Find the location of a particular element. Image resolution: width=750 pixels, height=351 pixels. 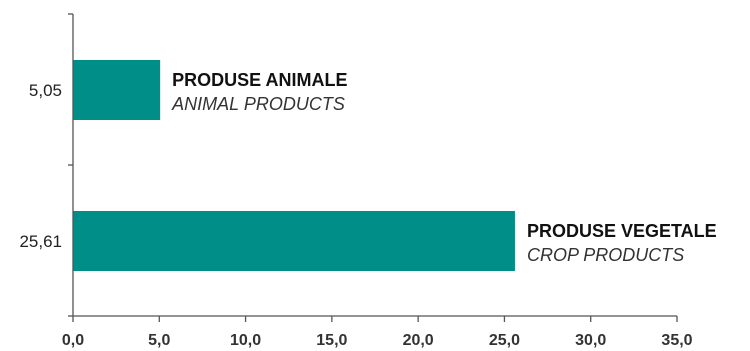

x-tick-label: 30,0 is located at coordinates (590, 340).